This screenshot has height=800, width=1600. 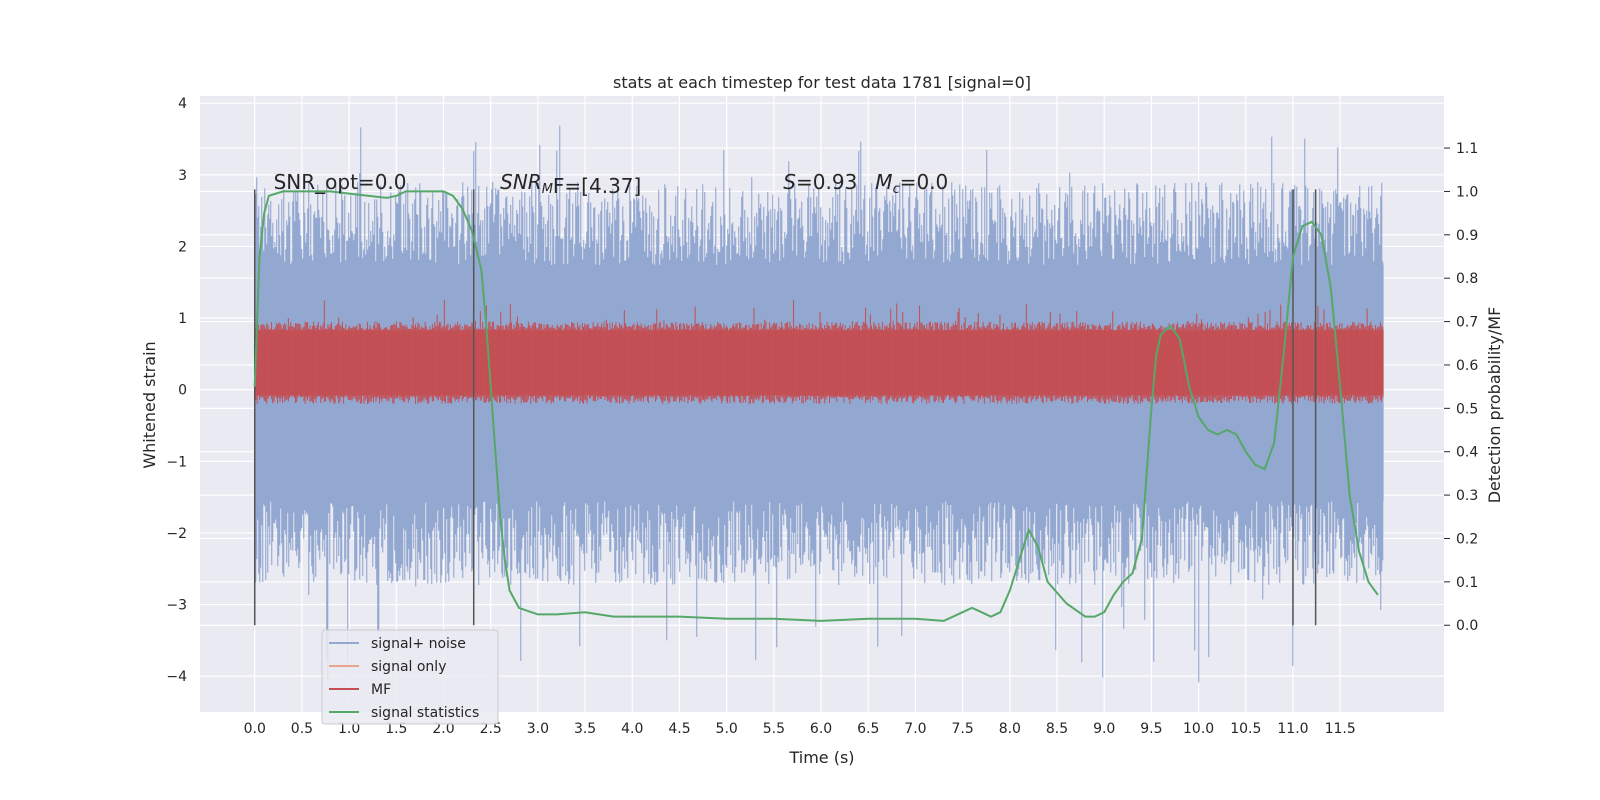 I want to click on legend-box, so click(x=410, y=677).